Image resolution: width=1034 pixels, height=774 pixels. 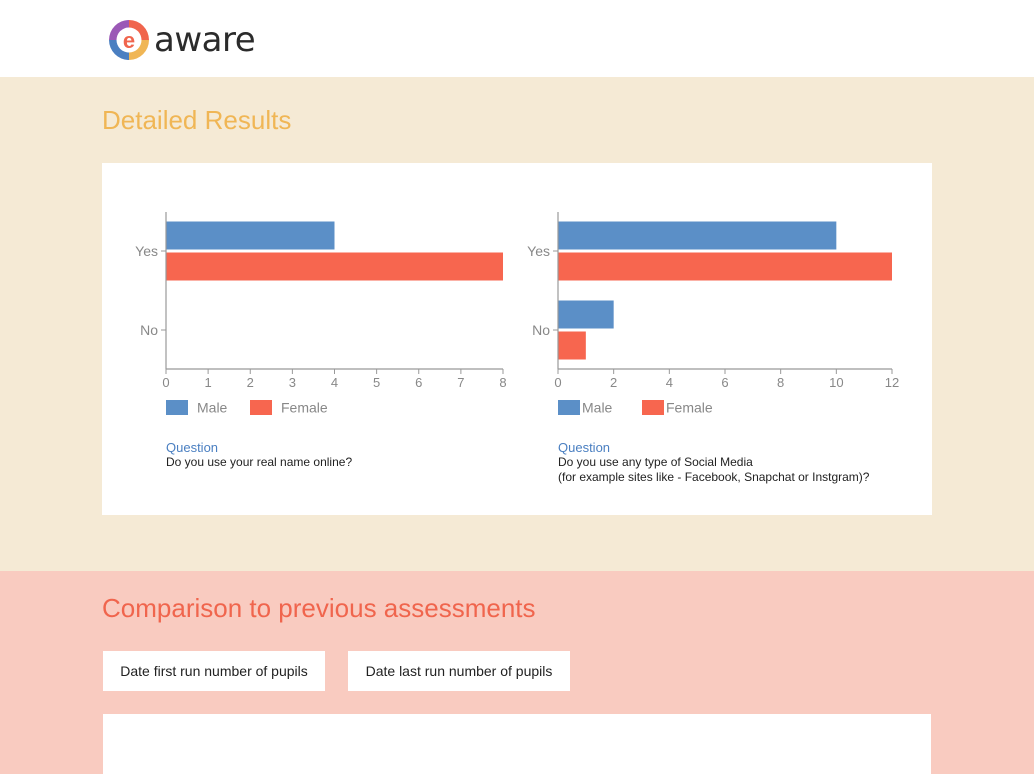 What do you see at coordinates (376, 382) in the screenshot?
I see `x-tick-label: 5` at bounding box center [376, 382].